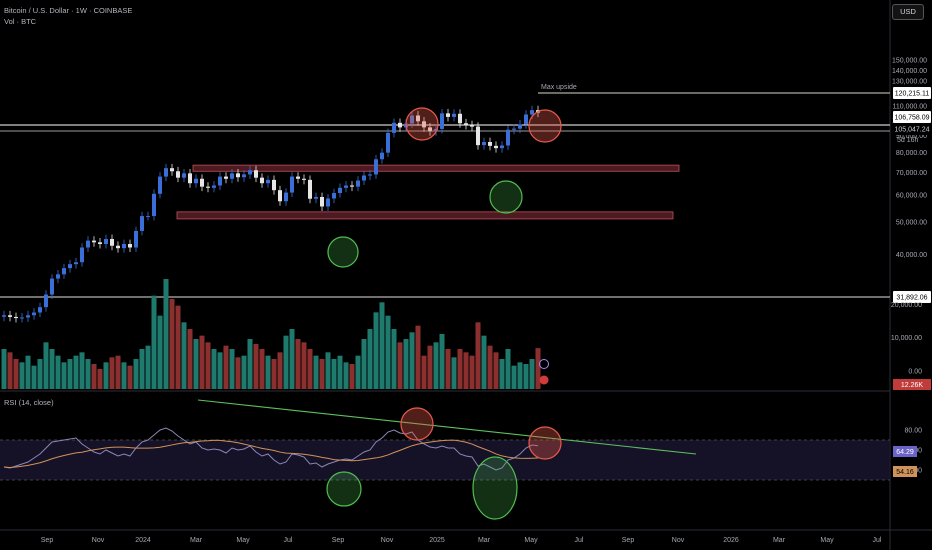 Image resolution: width=932 pixels, height=550 pixels. I want to click on time-axis-label: Sep, so click(47, 540).